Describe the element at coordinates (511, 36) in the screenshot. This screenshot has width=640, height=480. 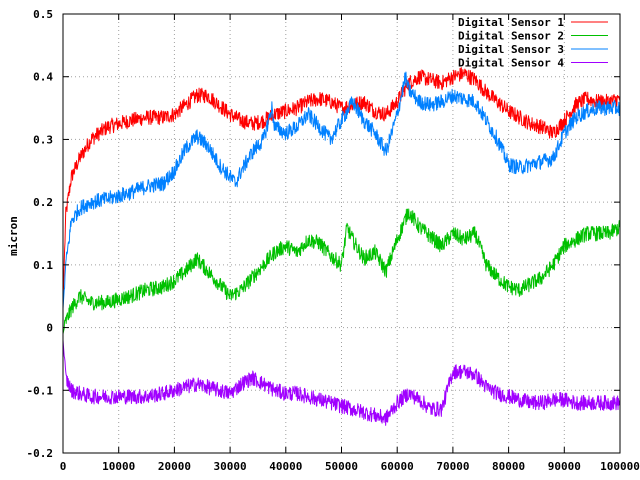
I see `legend-label: Digital Sensor 2` at that location.